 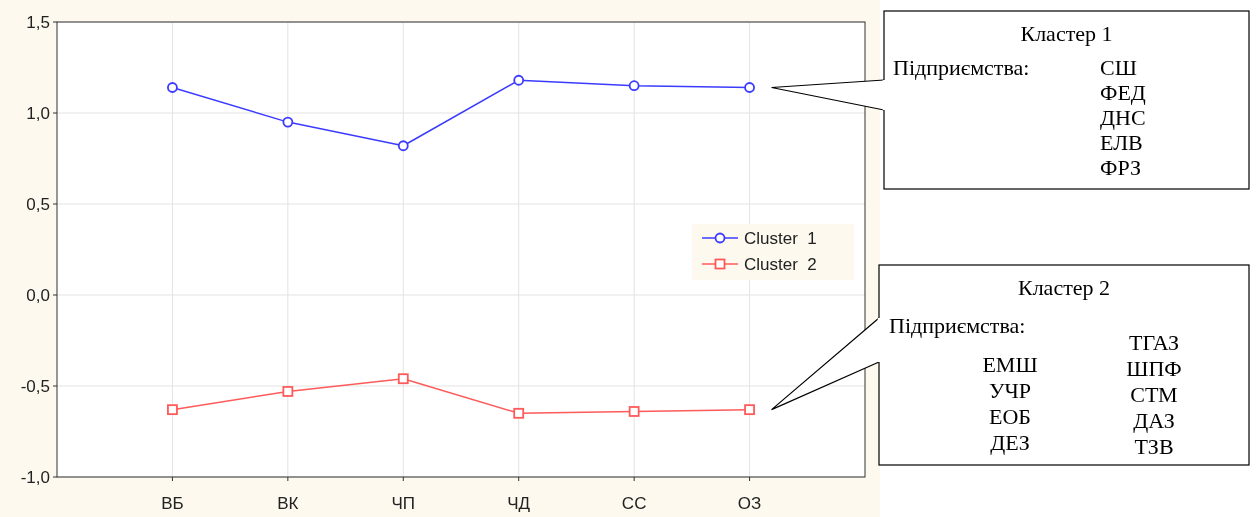 What do you see at coordinates (1154, 394) in the screenshot?
I see `text: СТМ` at bounding box center [1154, 394].